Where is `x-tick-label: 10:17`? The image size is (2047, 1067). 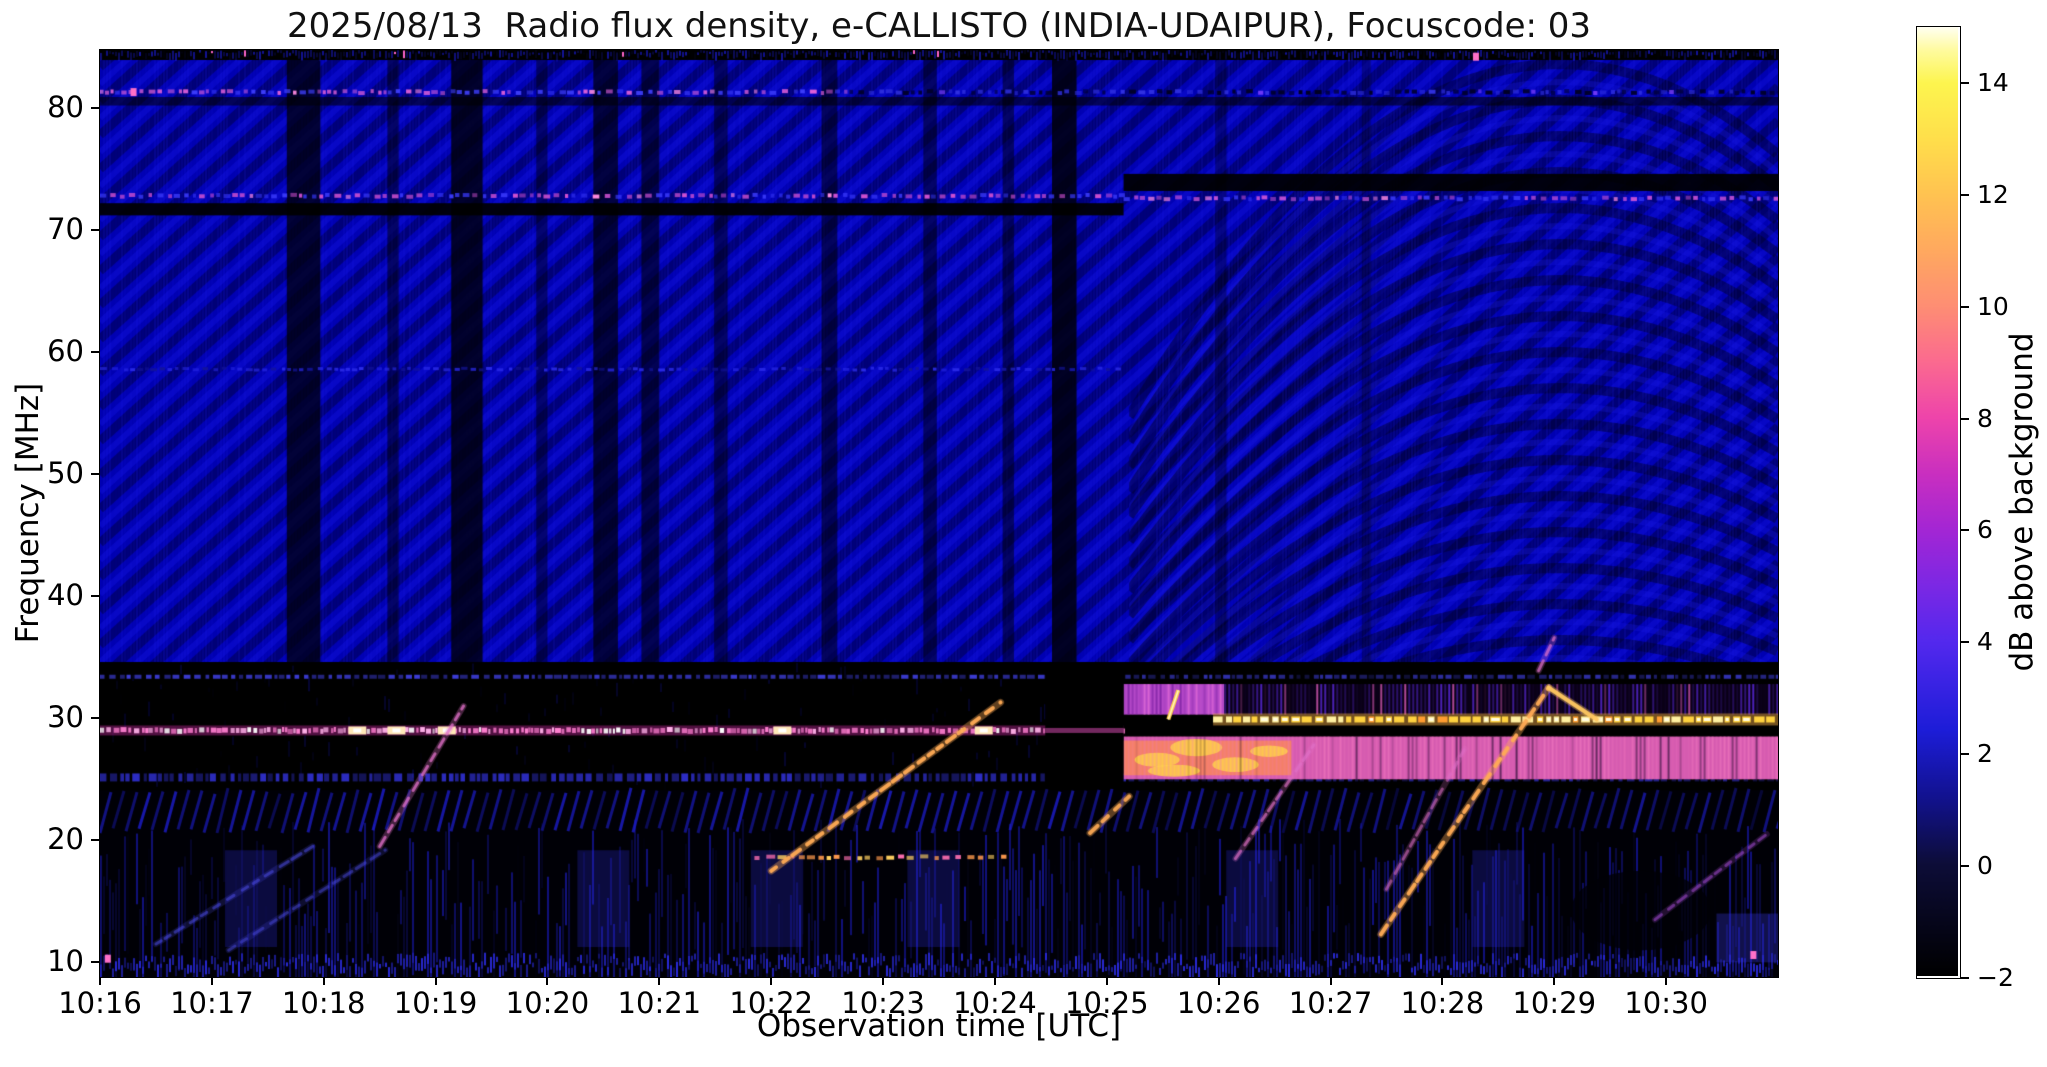
x-tick-label: 10:17 is located at coordinates (212, 1003).